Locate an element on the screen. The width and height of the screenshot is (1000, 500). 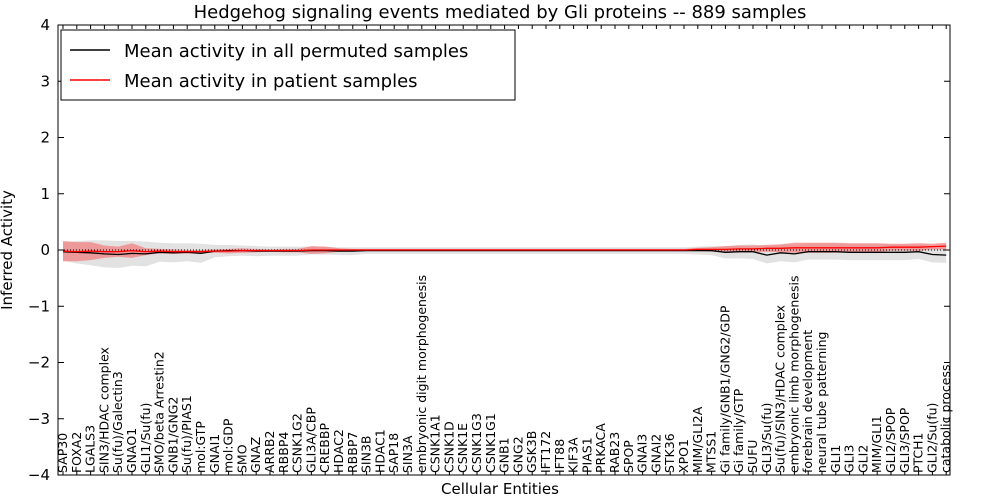
entity-label: PTCH1 is located at coordinates (918, 452).